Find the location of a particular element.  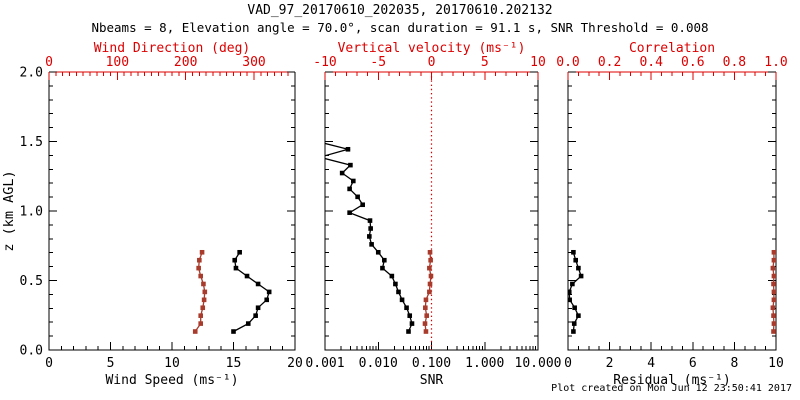

bottom-tick-label: 20 is located at coordinates (295, 363).